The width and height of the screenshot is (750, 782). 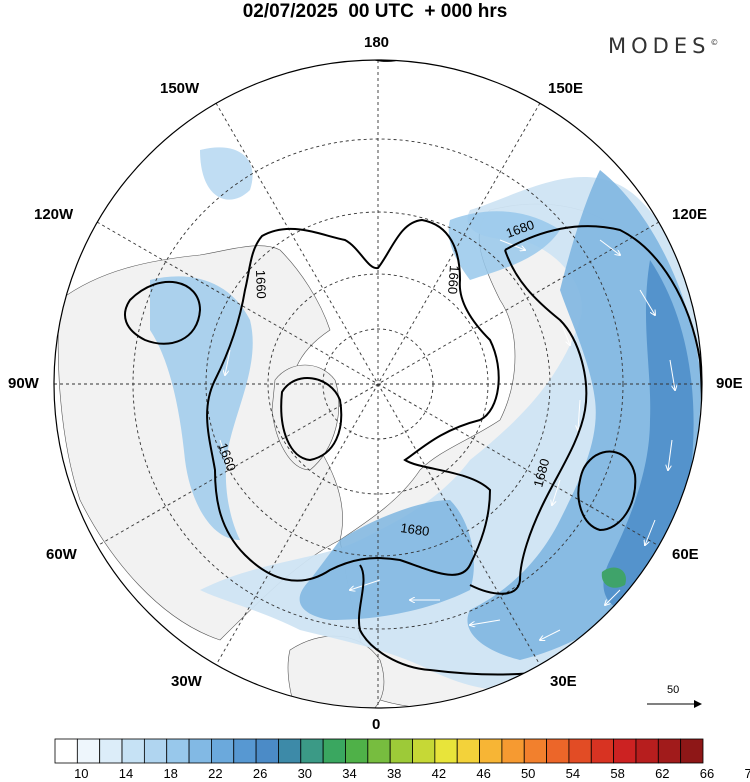 What do you see at coordinates (747, 773) in the screenshot?
I see `colorbar-tick-label: 70` at bounding box center [747, 773].